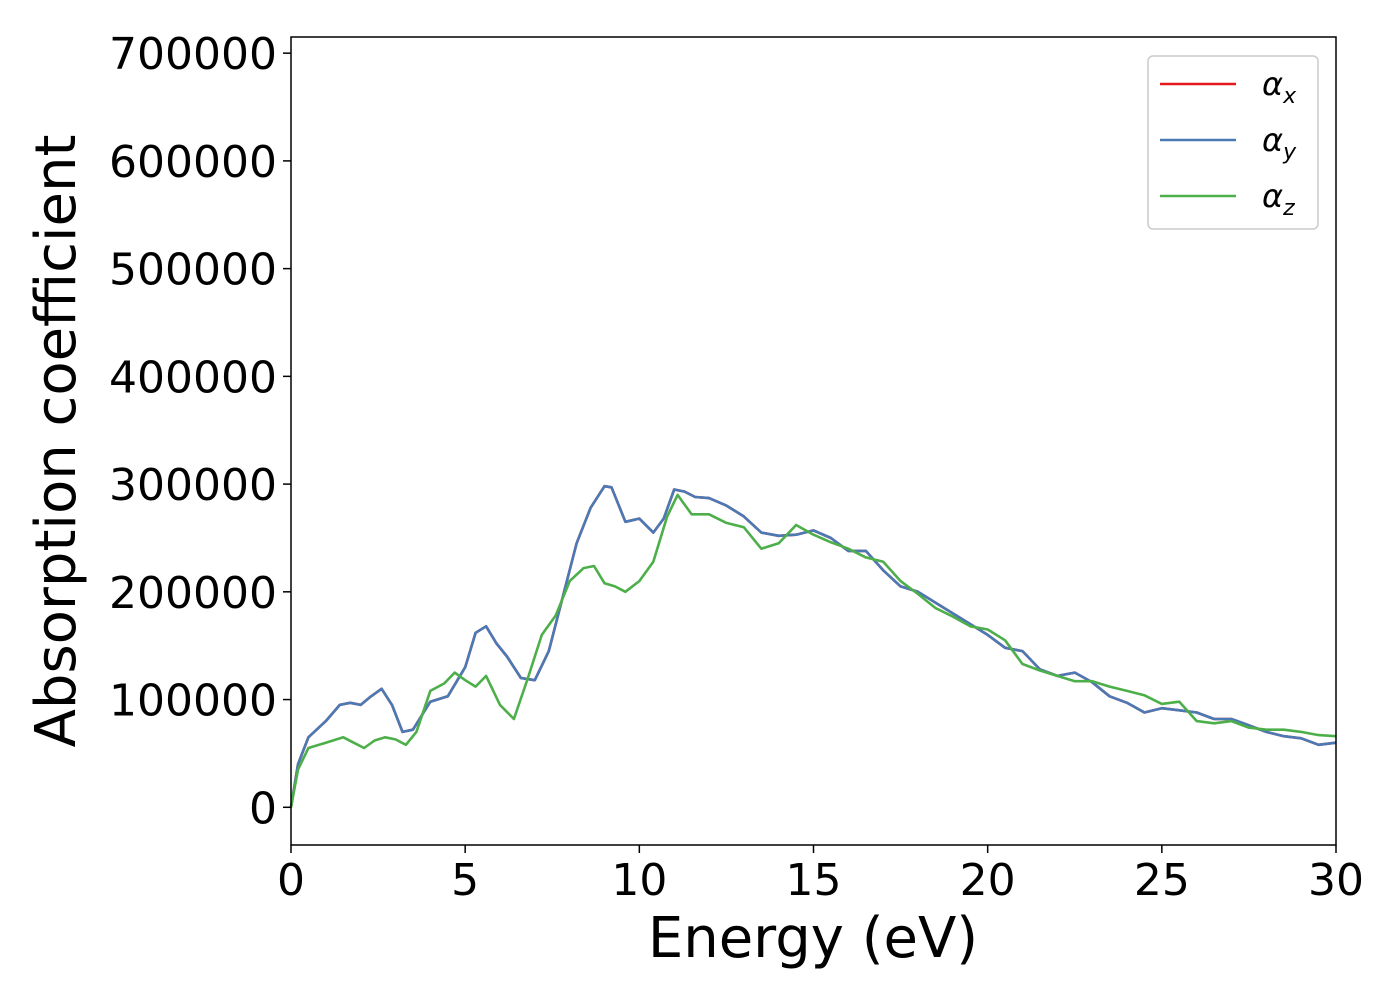 This screenshot has width=1400, height=1000. I want to click on y-tick-label: 700000, so click(193, 54).